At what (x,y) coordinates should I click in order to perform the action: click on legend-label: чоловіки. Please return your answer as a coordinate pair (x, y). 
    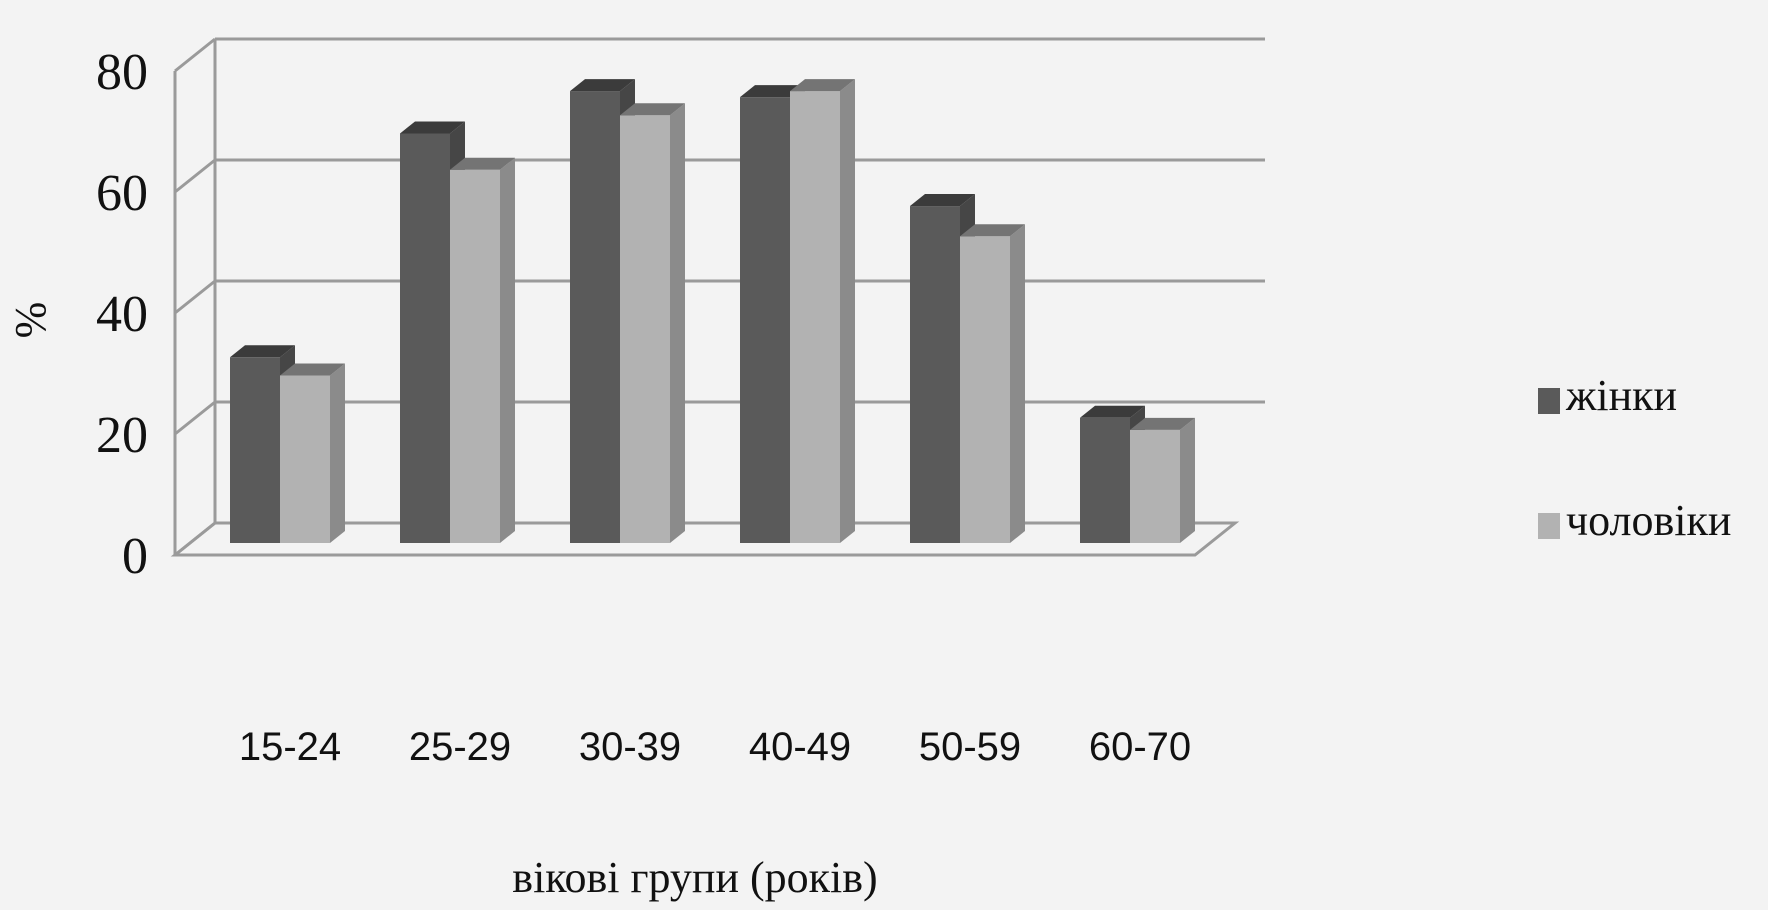
    Looking at the image, I should click on (1648, 520).